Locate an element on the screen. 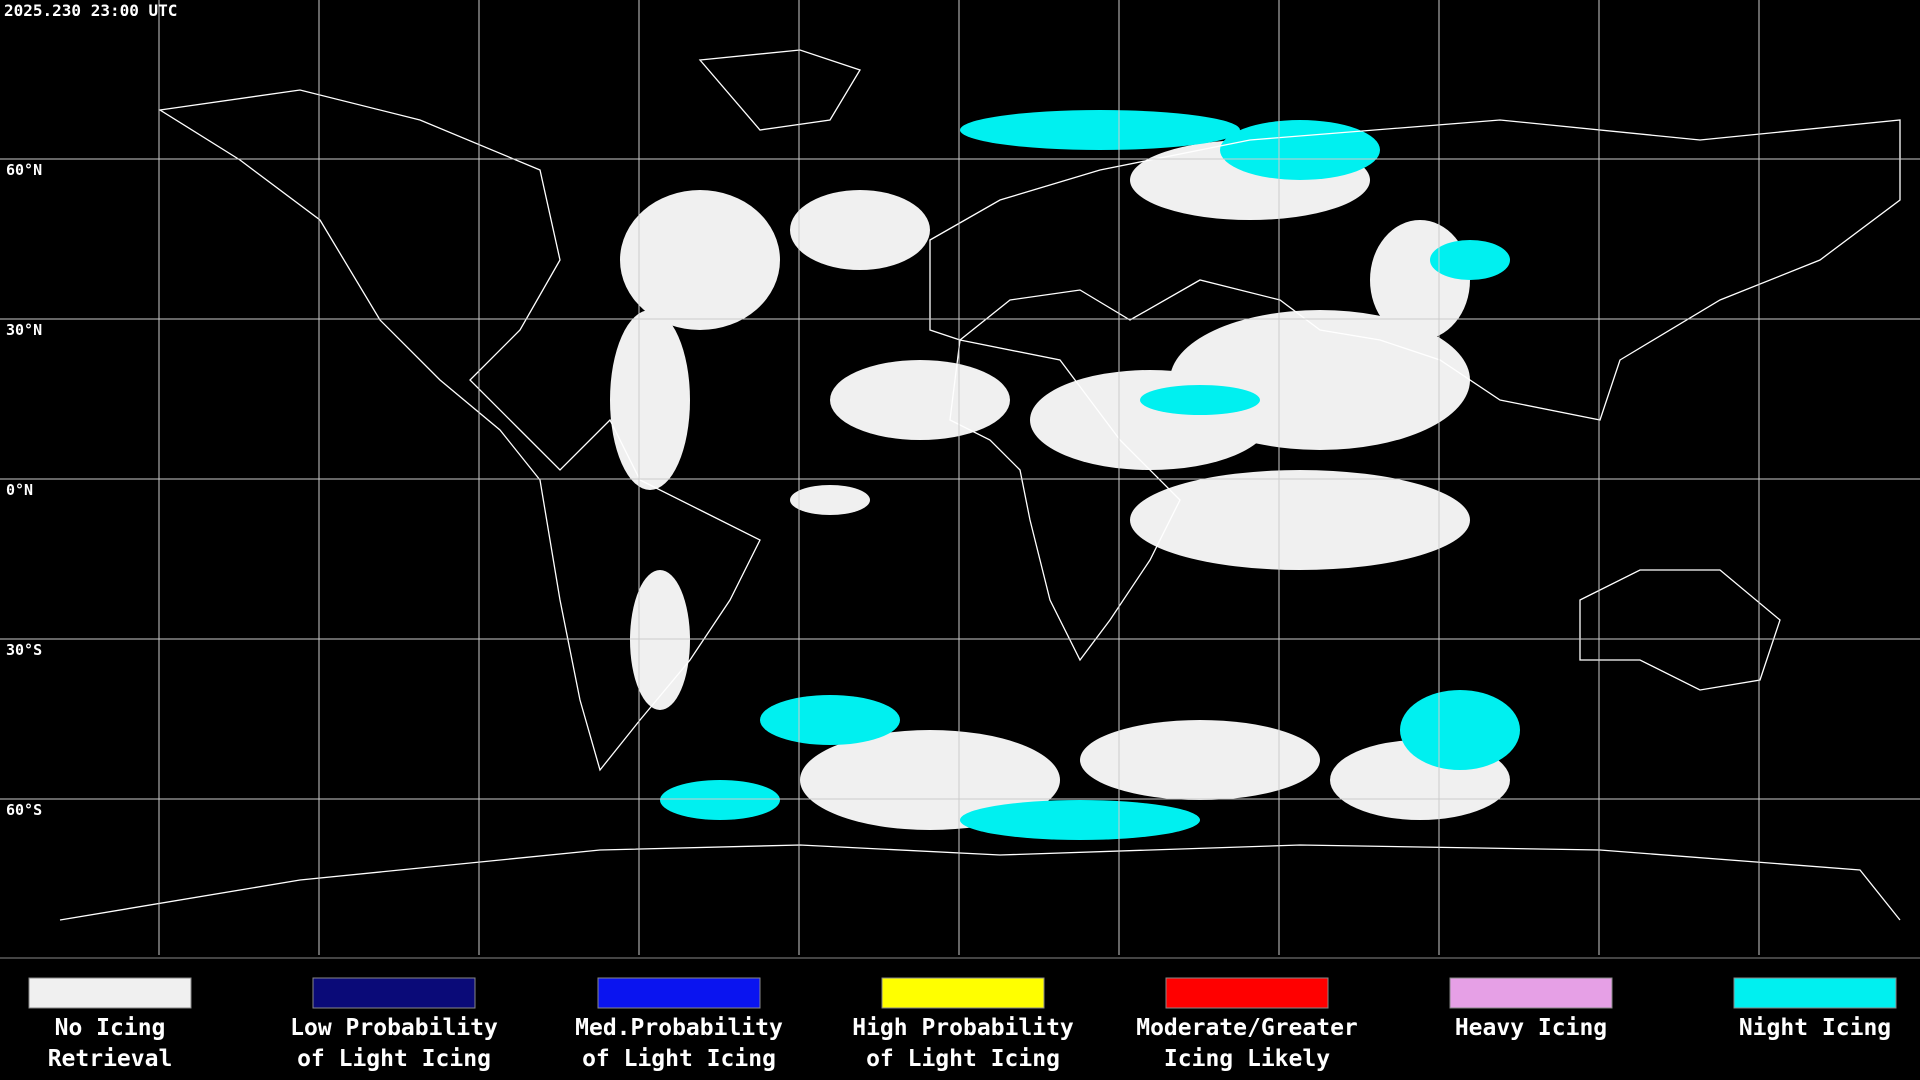 The image size is (1920, 1080). latitude-label: 60°N is located at coordinates (24, 170).